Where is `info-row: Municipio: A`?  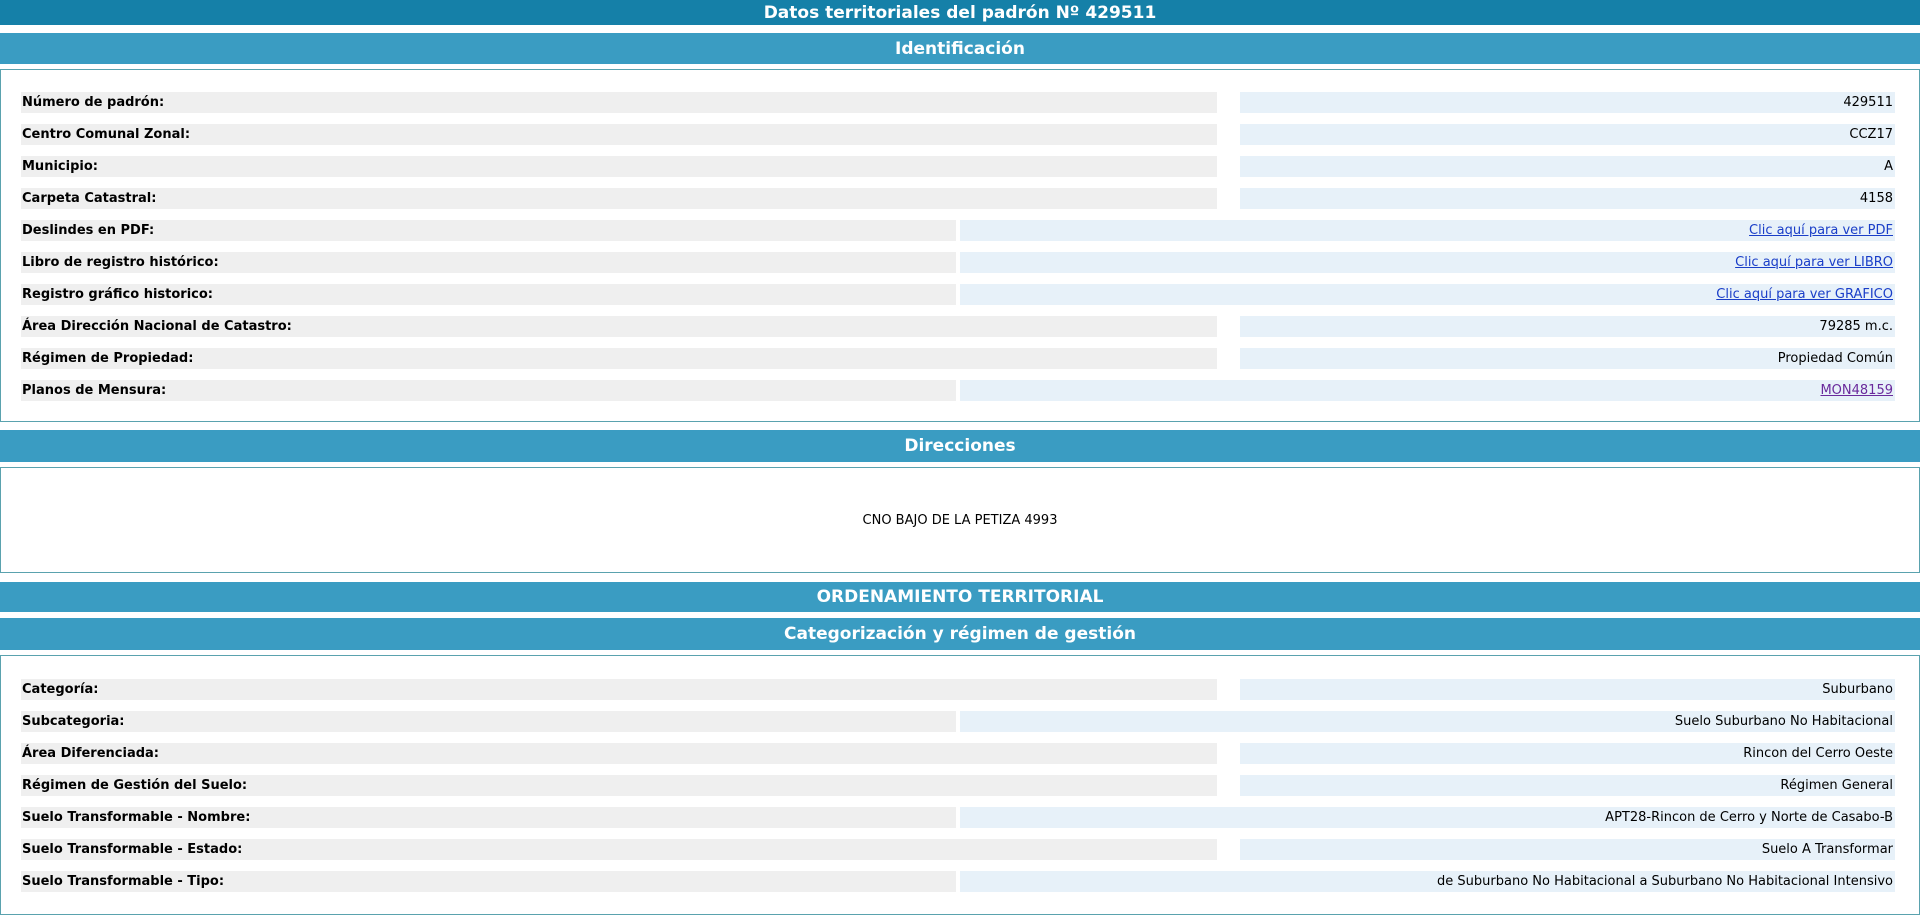
info-row: Municipio: A is located at coordinates (958, 166).